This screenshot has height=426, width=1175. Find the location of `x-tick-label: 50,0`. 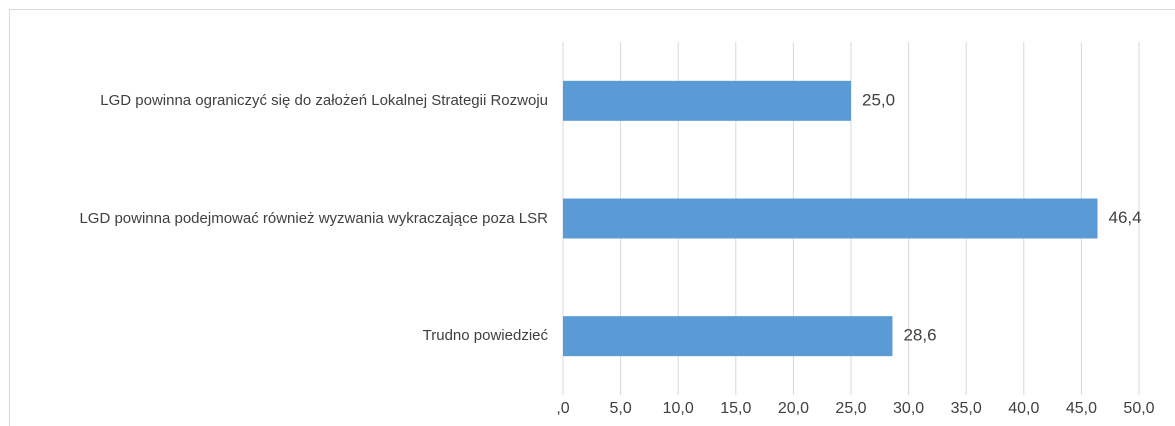

x-tick-label: 50,0 is located at coordinates (1138, 408).